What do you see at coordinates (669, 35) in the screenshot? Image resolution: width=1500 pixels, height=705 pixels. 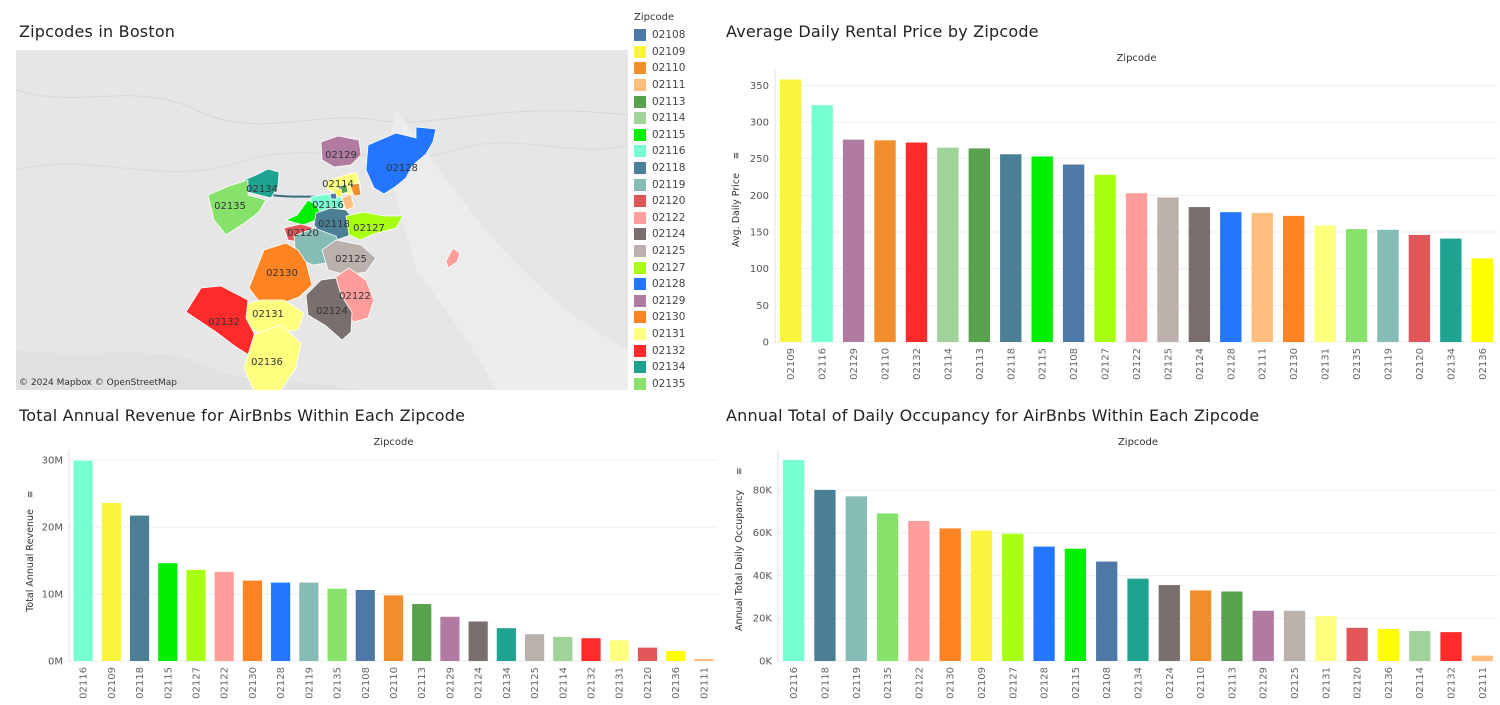 I see `legend-item-02108: 02108` at bounding box center [669, 35].